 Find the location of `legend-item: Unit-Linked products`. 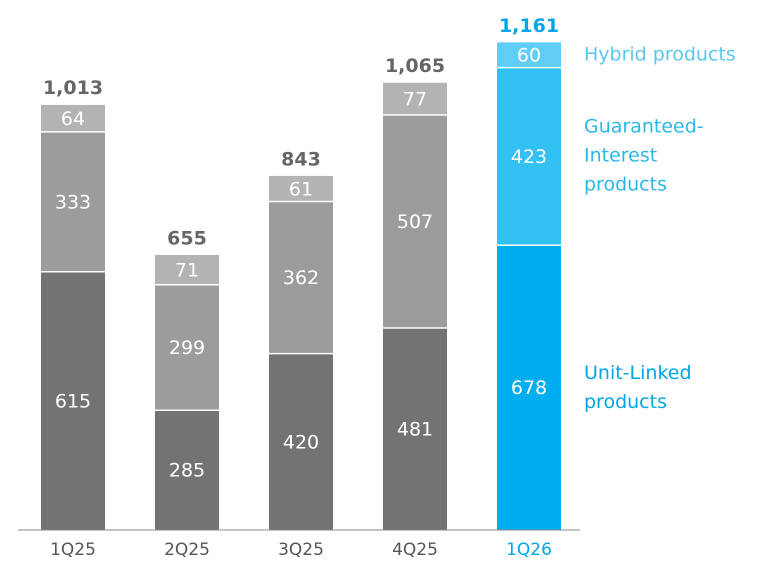

legend-item: Unit-Linked products is located at coordinates (638, 387).